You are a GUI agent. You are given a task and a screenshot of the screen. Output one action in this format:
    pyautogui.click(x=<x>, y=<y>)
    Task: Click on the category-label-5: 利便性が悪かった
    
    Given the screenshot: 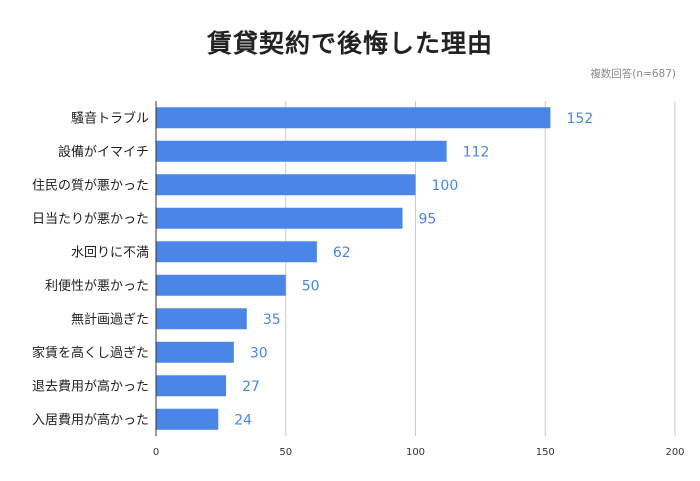 What is the action you would take?
    pyautogui.click(x=97, y=286)
    